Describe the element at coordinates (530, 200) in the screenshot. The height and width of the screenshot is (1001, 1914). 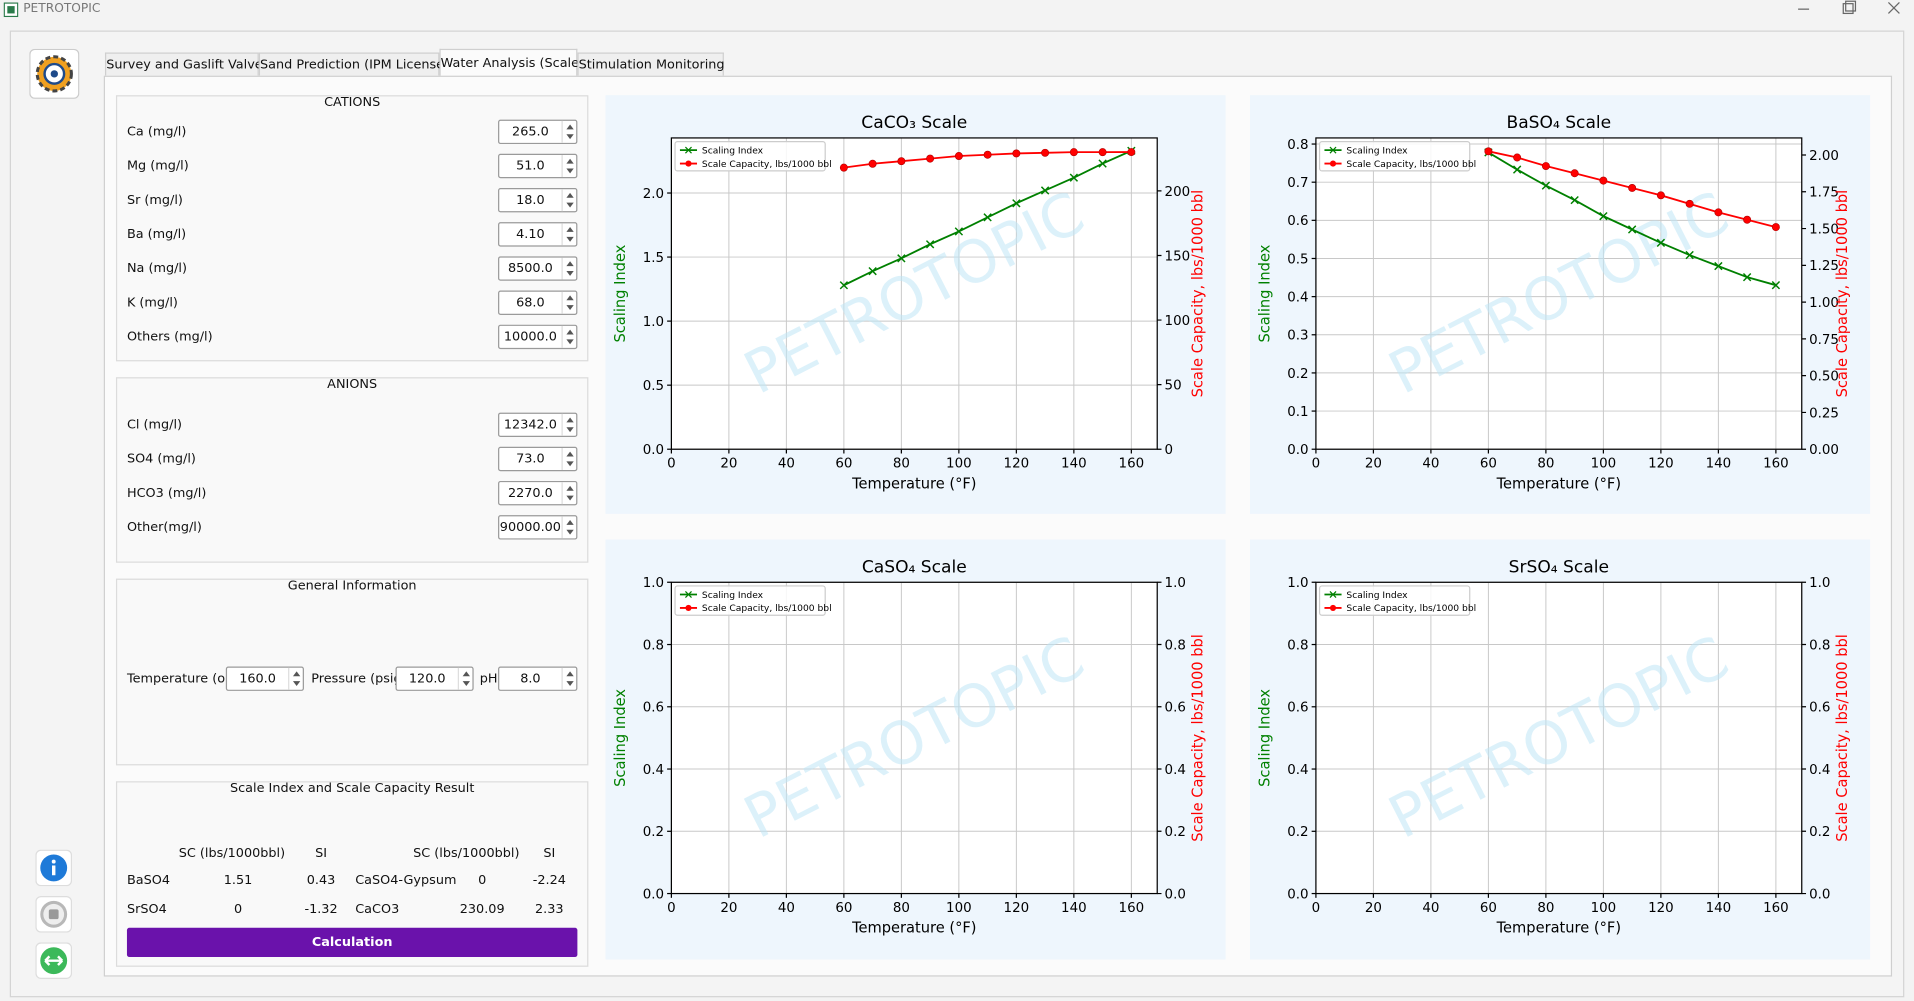
I see `spin-value: 18.0` at that location.